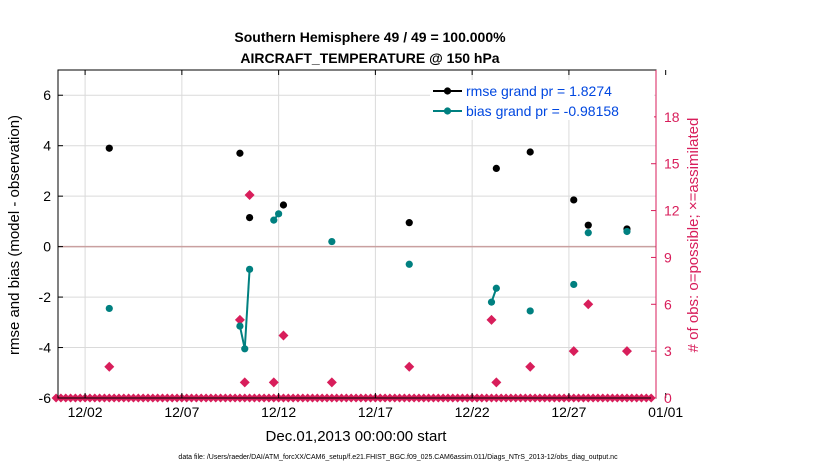  What do you see at coordinates (14, 235) in the screenshot?
I see `y-axis-left-label: rmse and bias (model - observation)` at bounding box center [14, 235].